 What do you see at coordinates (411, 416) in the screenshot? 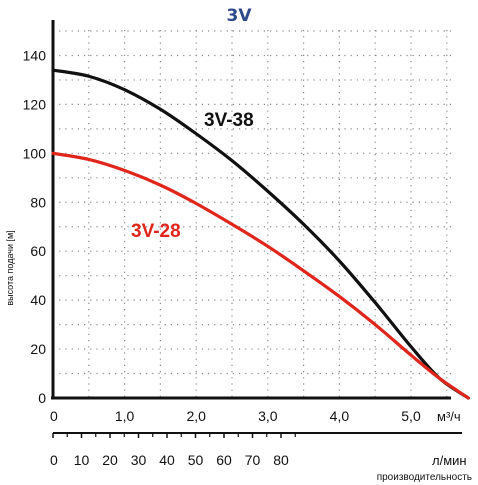
I see `x-tick-label-m3h: 5,0` at bounding box center [411, 416].